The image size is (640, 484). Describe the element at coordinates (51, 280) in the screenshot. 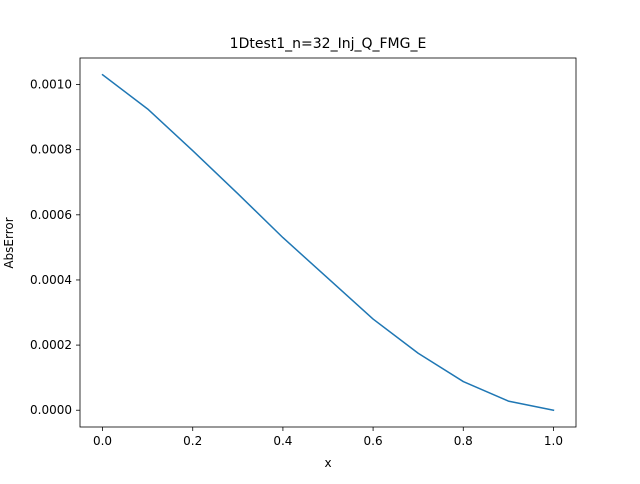

I see `y-tick-label: 0.0004` at that location.